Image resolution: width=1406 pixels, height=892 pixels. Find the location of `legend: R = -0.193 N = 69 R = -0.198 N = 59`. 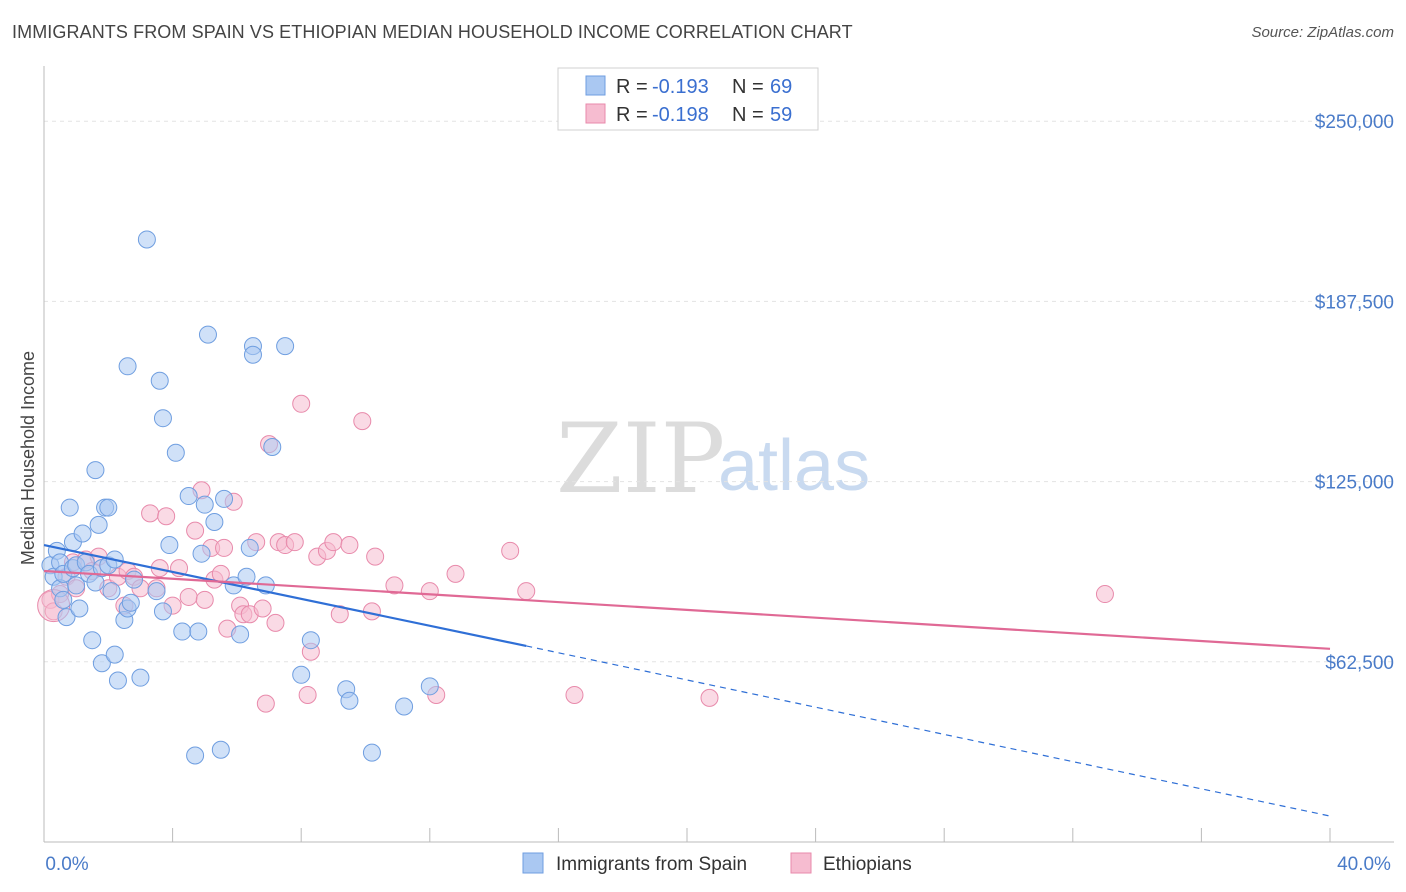

legend: R = -0.193 N = 69 R = -0.198 N = 59 is located at coordinates (688, 99).